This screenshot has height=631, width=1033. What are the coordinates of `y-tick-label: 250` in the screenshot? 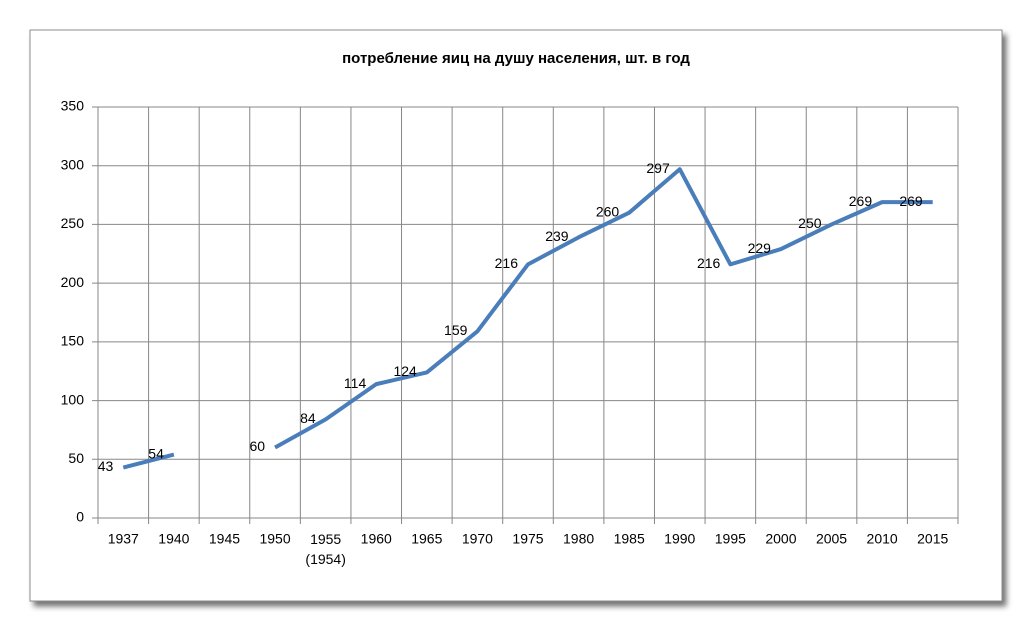 It's located at (73, 223).